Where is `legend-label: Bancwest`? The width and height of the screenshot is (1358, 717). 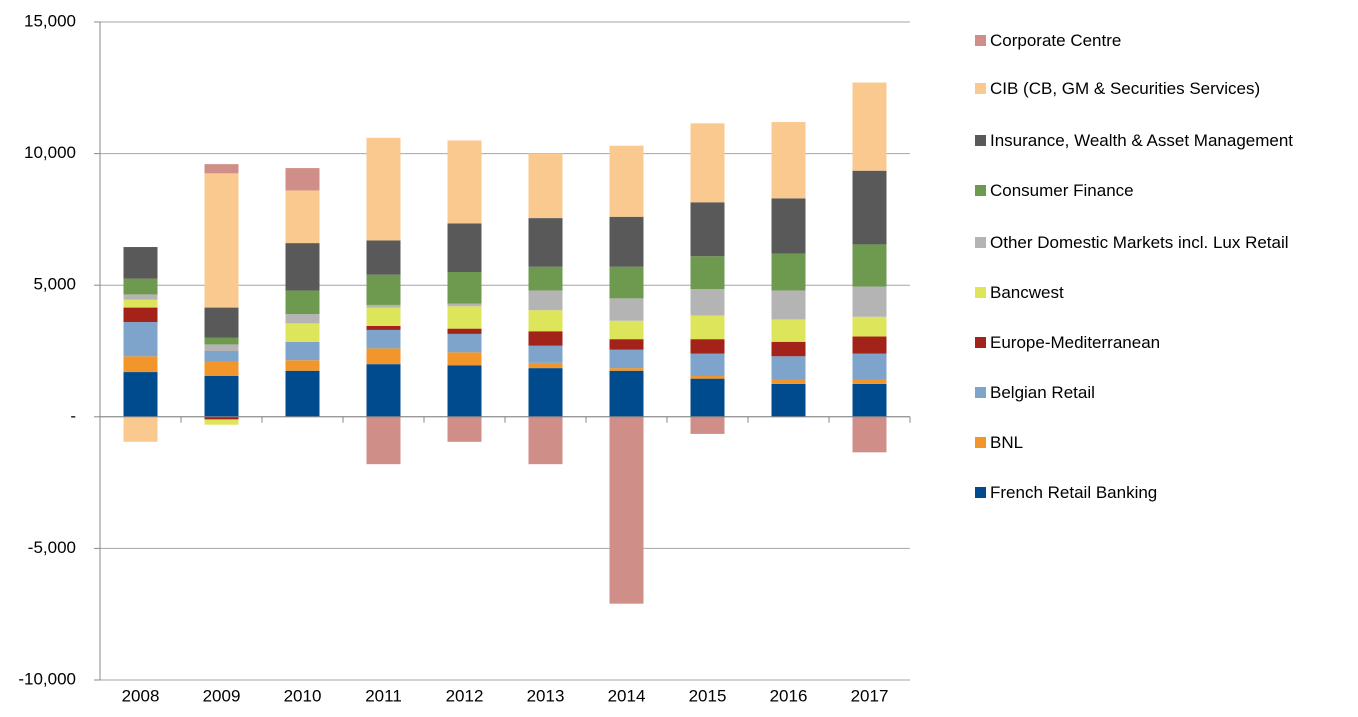
legend-label: Bancwest is located at coordinates (1027, 292).